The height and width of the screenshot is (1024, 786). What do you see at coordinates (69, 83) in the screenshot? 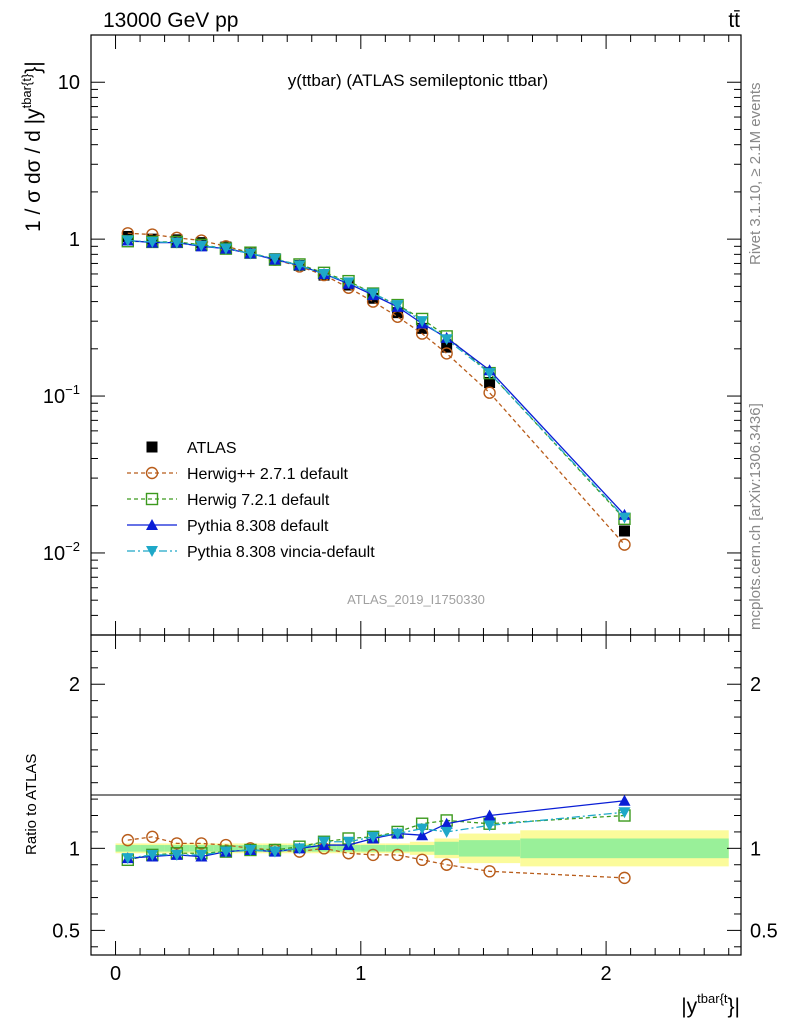
I see `y-tick-label: 10` at bounding box center [69, 83].